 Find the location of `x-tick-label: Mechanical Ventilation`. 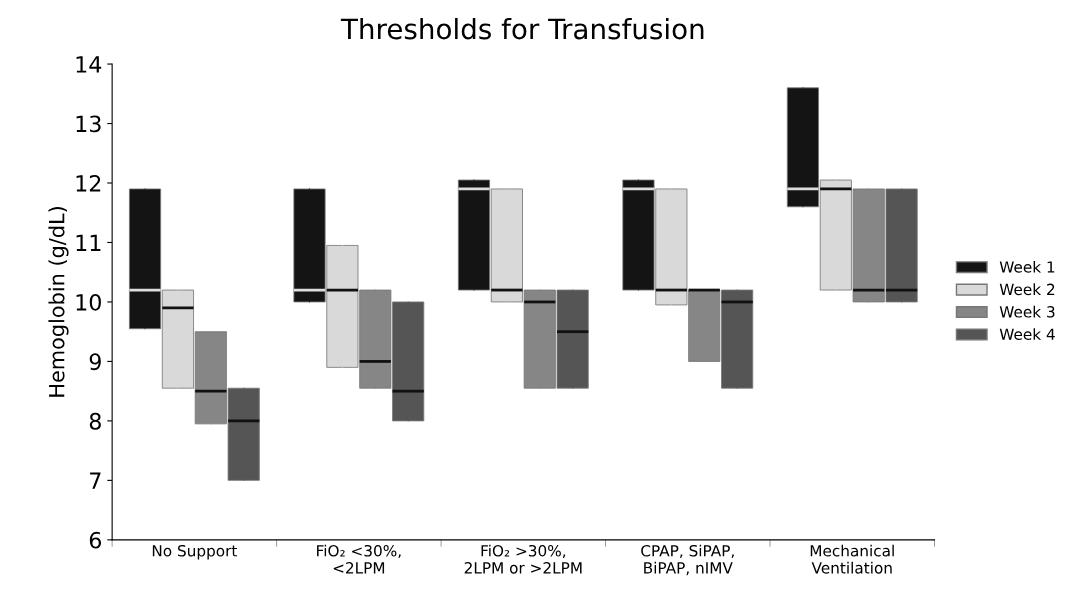

x-tick-label: Mechanical Ventilation is located at coordinates (852, 559).